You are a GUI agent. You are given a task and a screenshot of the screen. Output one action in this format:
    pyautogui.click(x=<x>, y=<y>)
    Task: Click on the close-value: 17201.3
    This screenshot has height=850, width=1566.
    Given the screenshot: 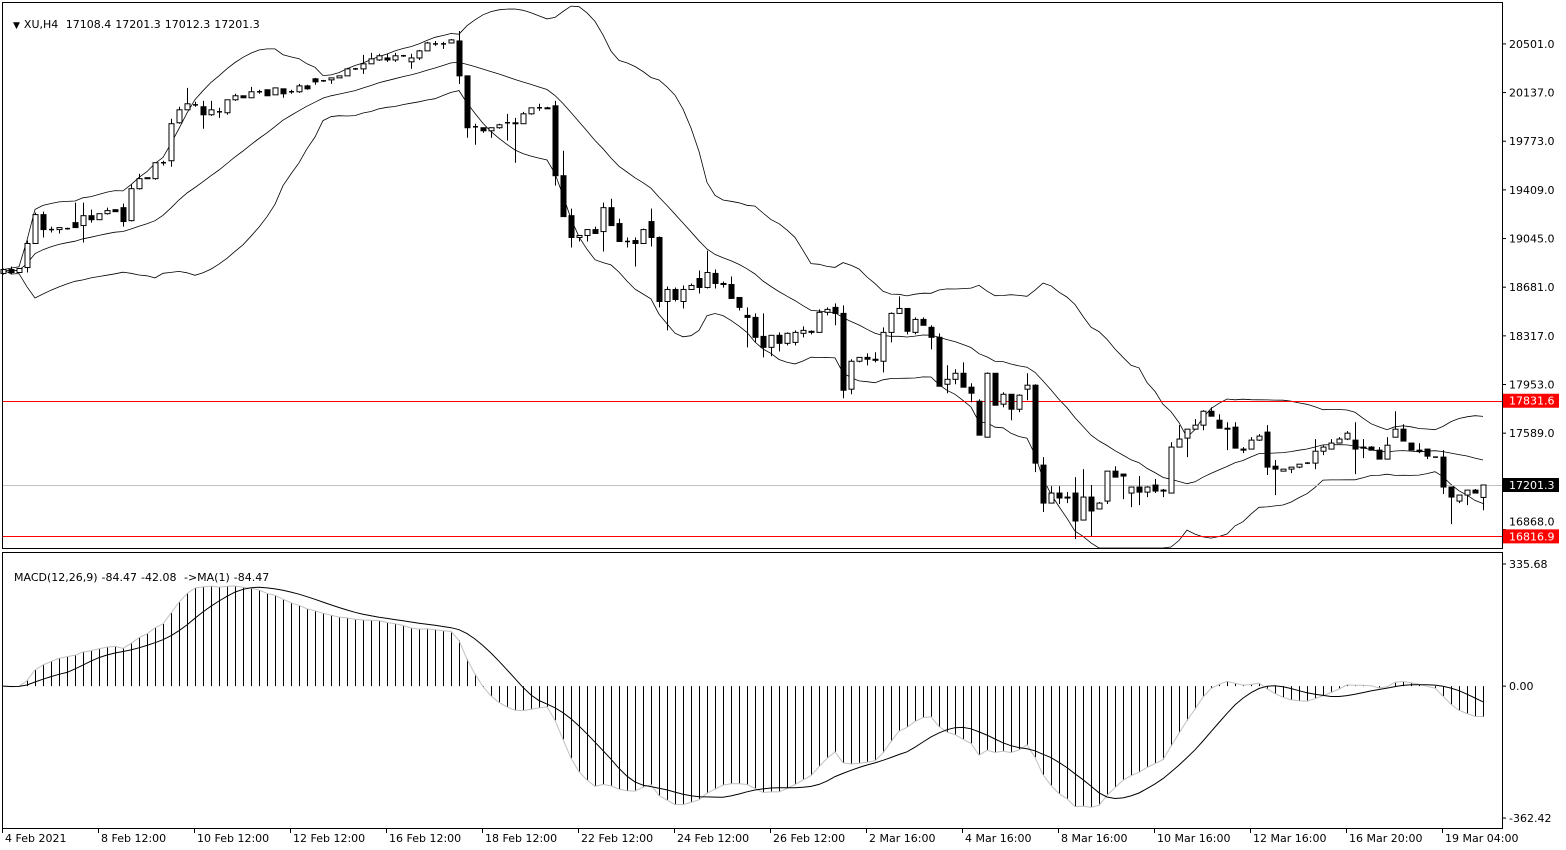 What is the action you would take?
    pyautogui.click(x=237, y=24)
    